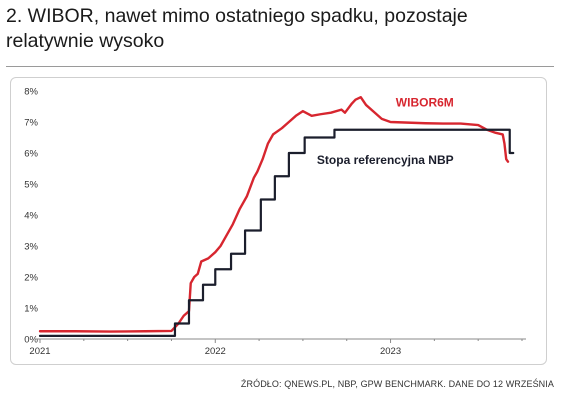  What do you see at coordinates (31, 340) in the screenshot?
I see `y-tick-label-0: 0%` at bounding box center [31, 340].